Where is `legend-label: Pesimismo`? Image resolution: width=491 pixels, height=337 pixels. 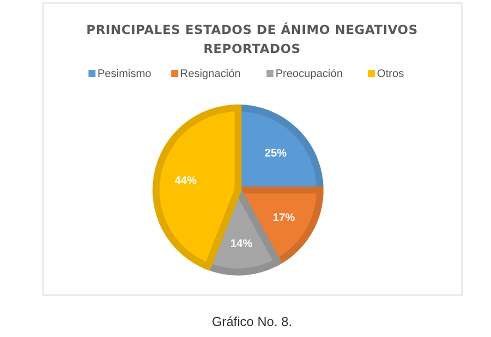
legend-label: Pesimismo is located at coordinates (124, 74).